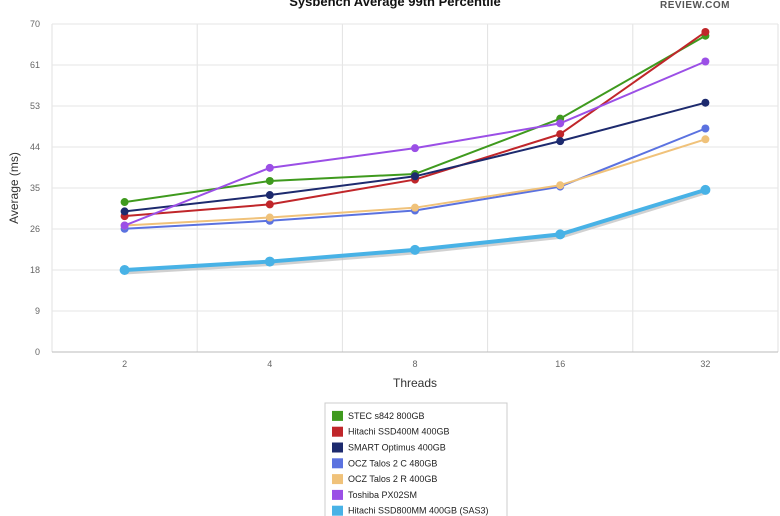 The width and height of the screenshot is (780, 516). I want to click on legend-label: SMART Optimus 400GB, so click(397, 448).